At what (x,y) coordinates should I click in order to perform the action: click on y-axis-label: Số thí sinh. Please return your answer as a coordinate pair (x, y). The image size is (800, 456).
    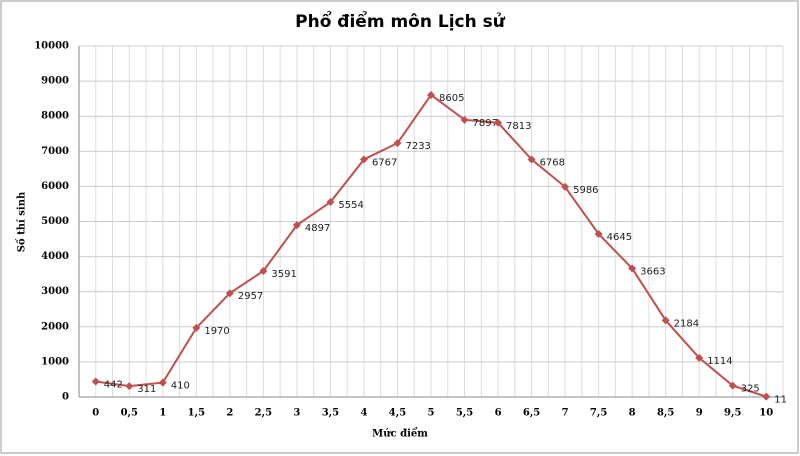
    Looking at the image, I should click on (22, 221).